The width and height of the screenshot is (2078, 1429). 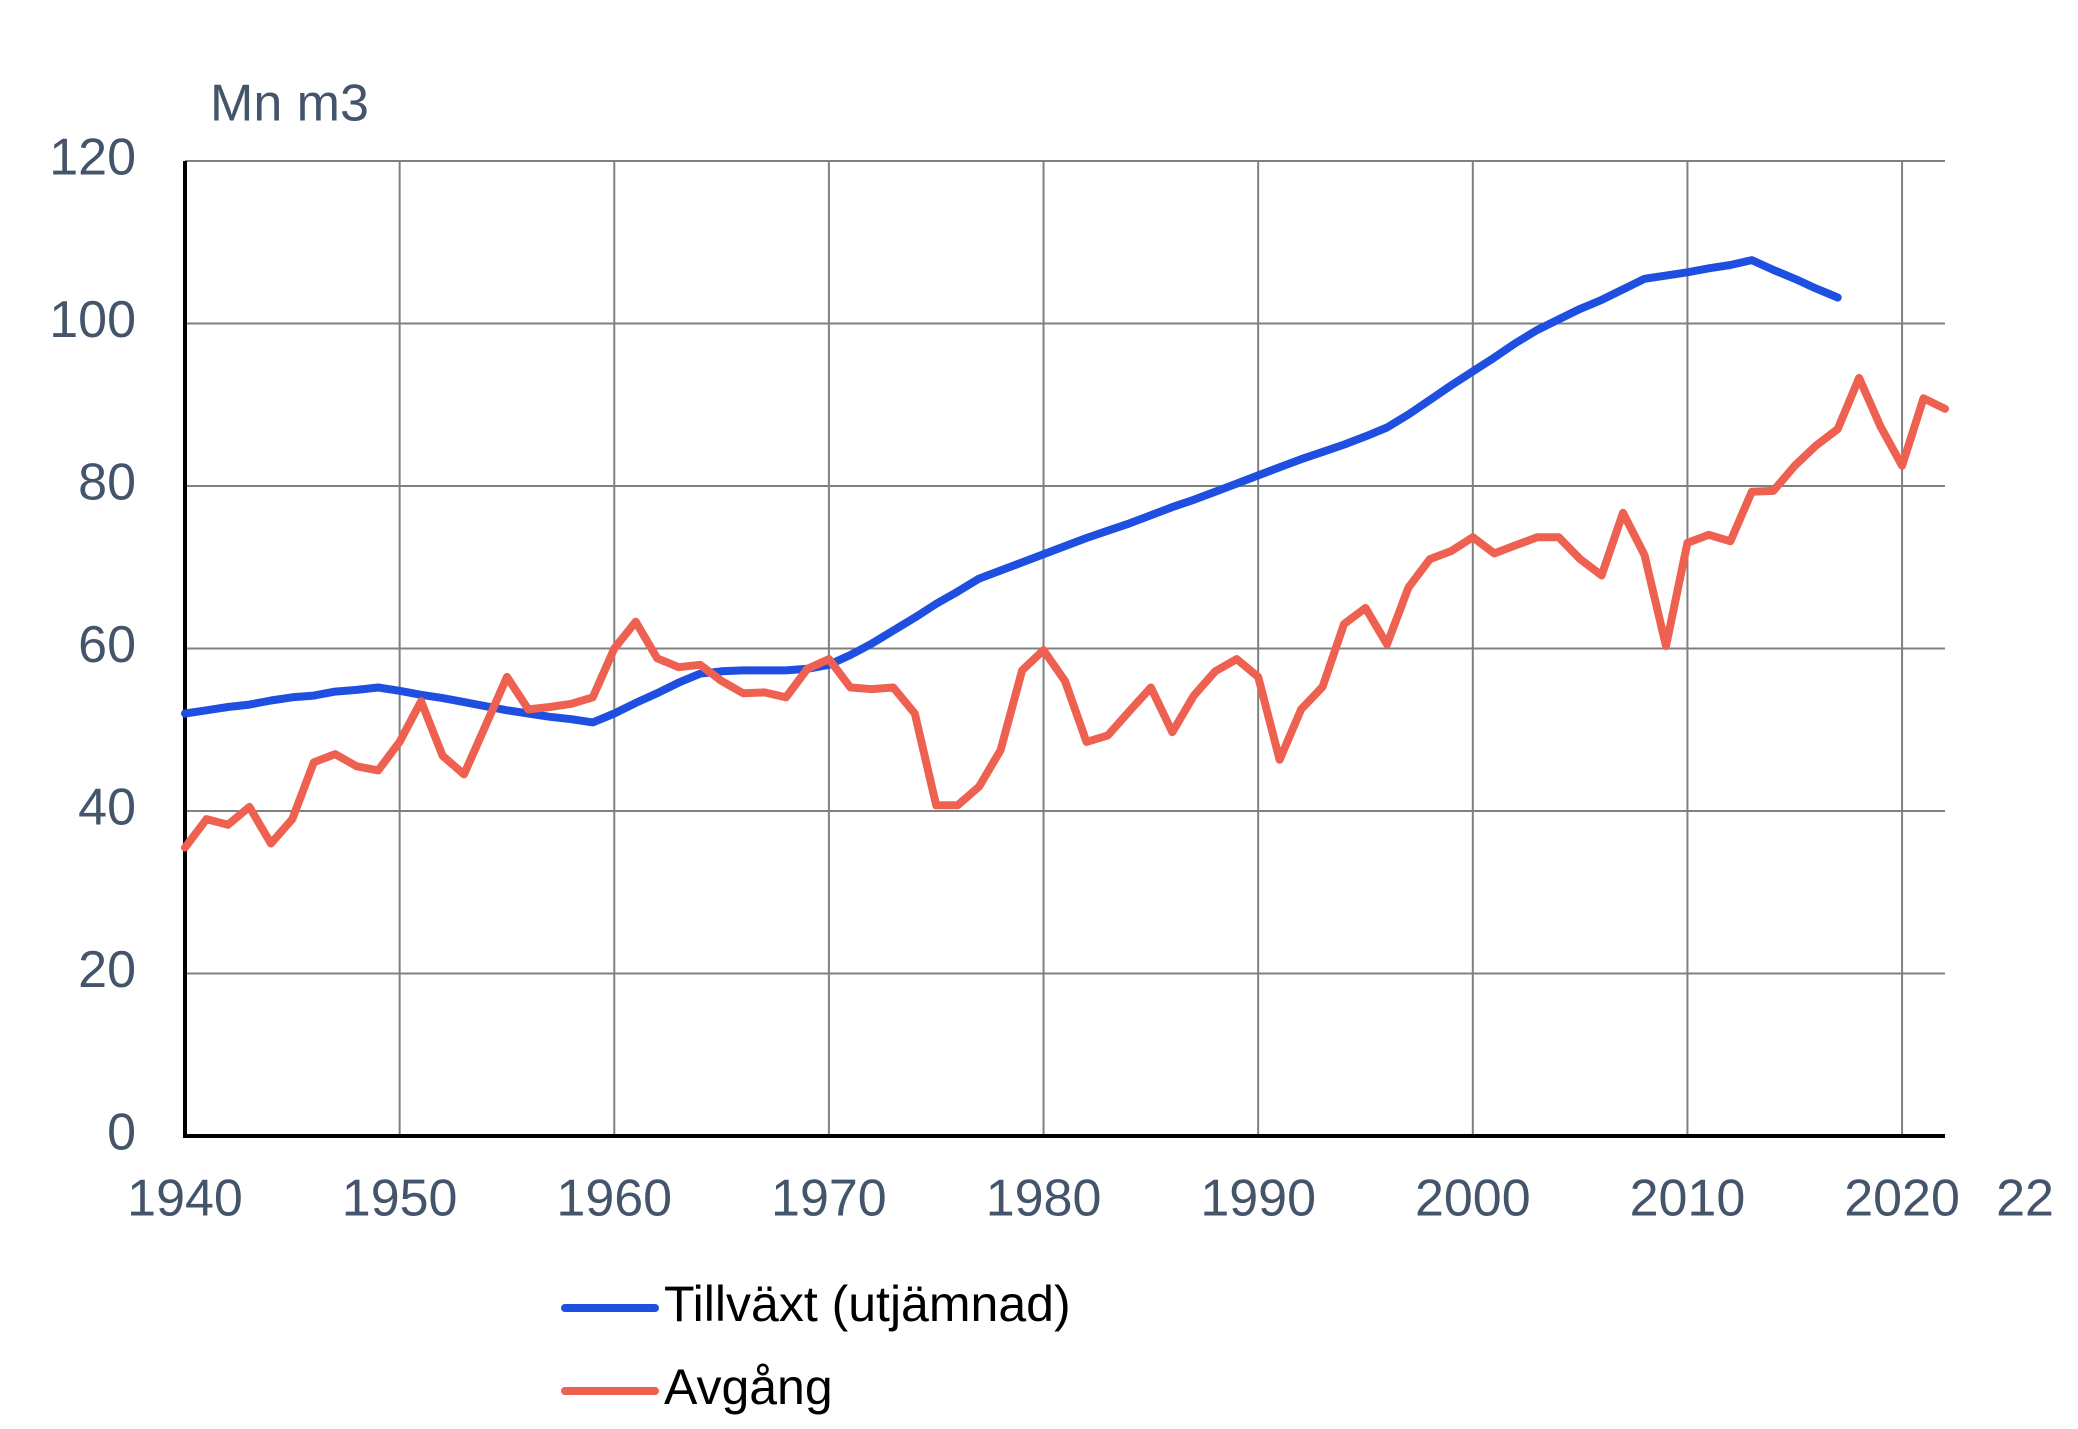 What do you see at coordinates (107, 970) in the screenshot?
I see `y-tick-label: 20` at bounding box center [107, 970].